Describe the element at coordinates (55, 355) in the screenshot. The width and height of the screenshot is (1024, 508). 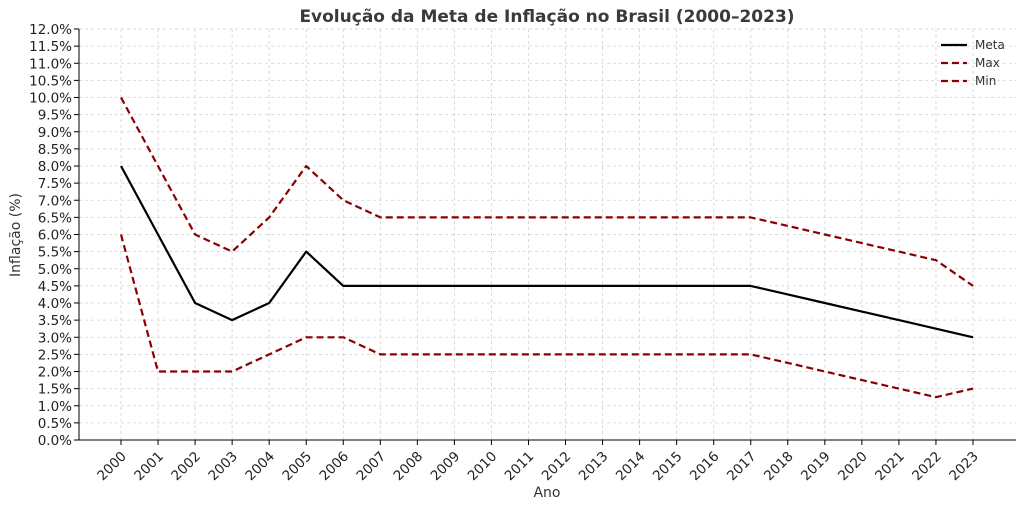
I see `y-tick-label: 2.5%` at that location.